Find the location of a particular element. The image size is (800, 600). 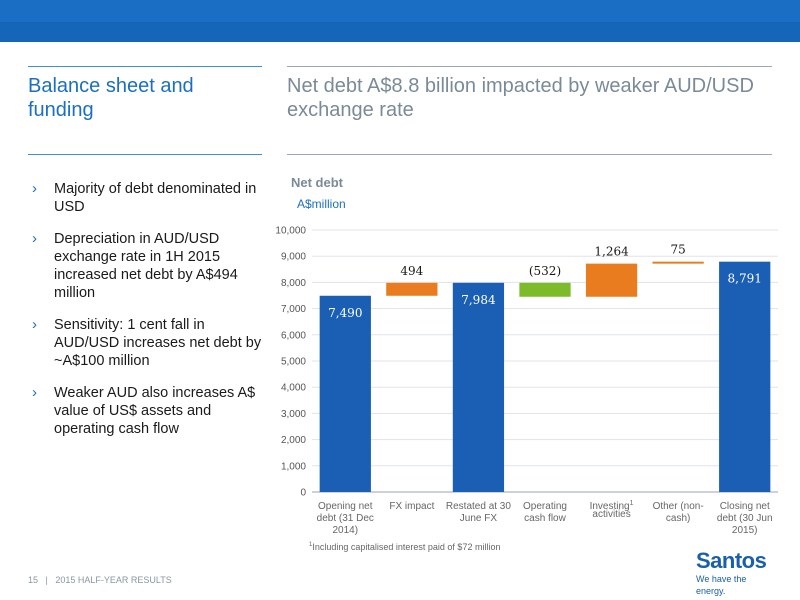

bullet-item: › Majority of debt denominated in USD is located at coordinates (150, 198).